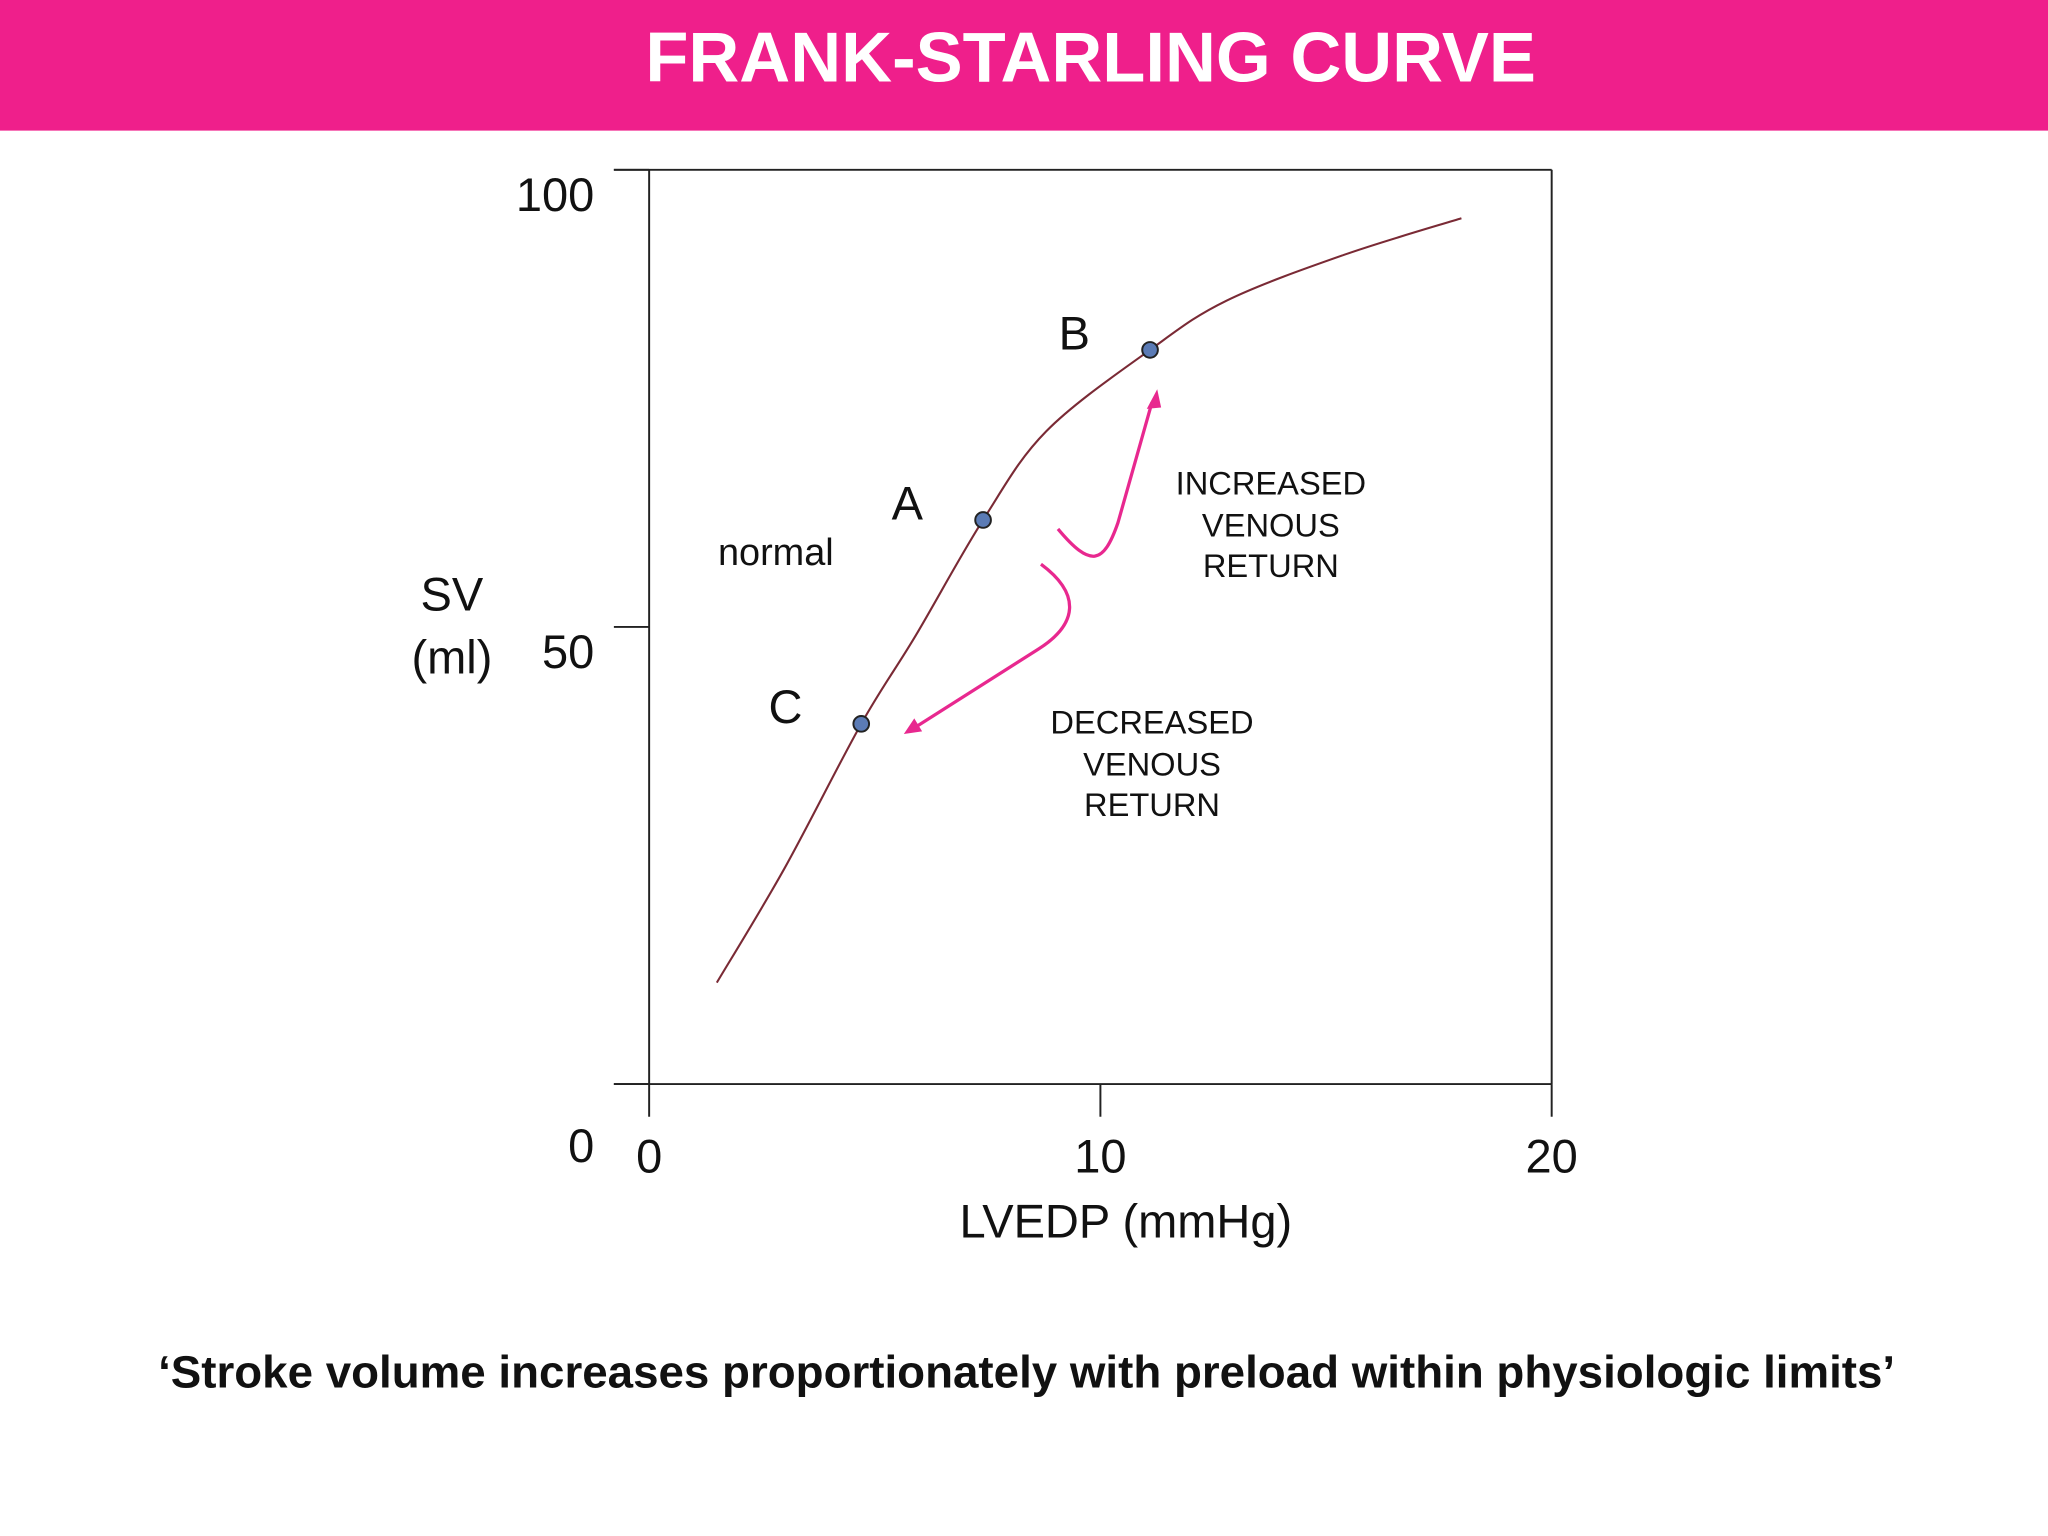  Describe the element at coordinates (452, 594) in the screenshot. I see `y-axis-label: SV` at that location.